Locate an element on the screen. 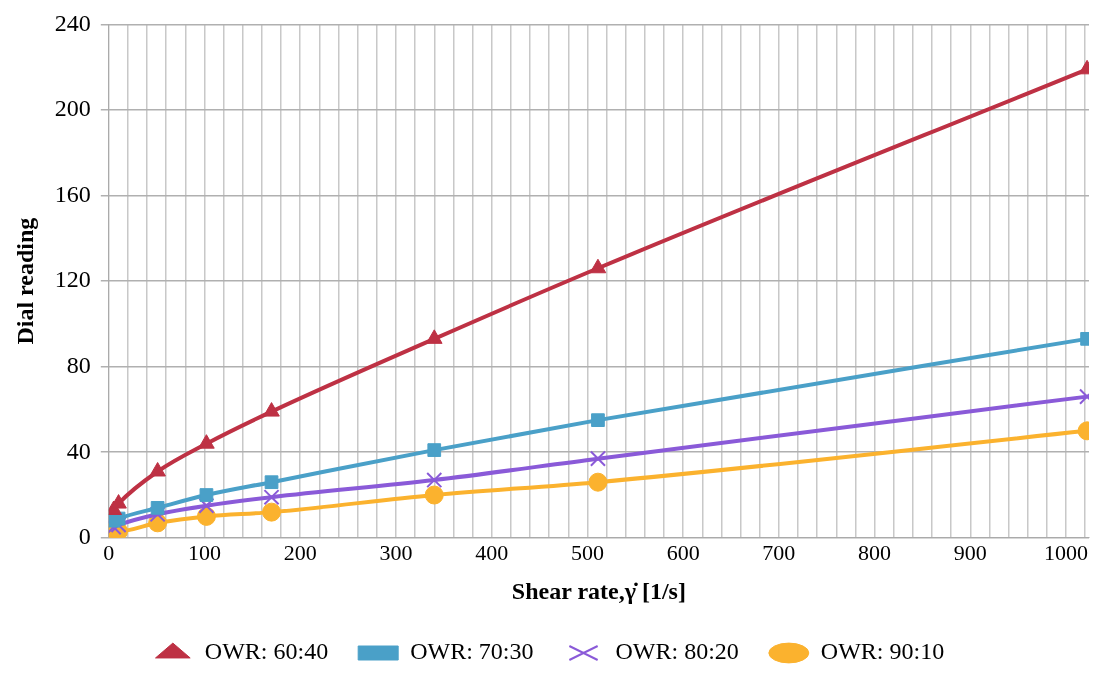  legend-label: OWR: 80:20 is located at coordinates (677, 651).